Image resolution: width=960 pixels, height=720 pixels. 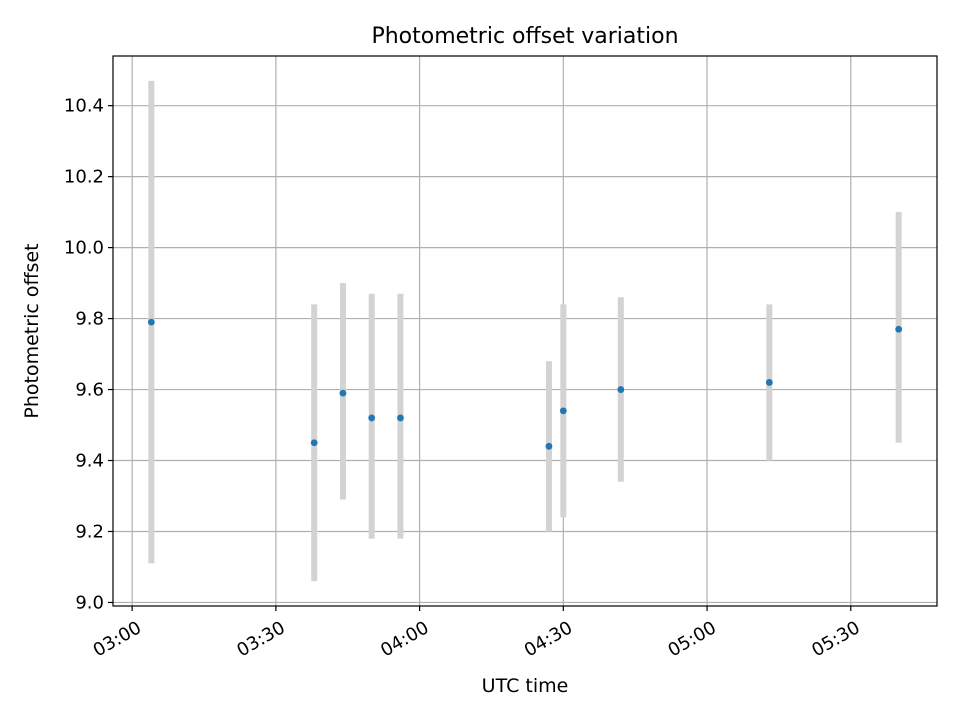 What do you see at coordinates (89, 319) in the screenshot?
I see `y-tick-label: 9.8` at bounding box center [89, 319].